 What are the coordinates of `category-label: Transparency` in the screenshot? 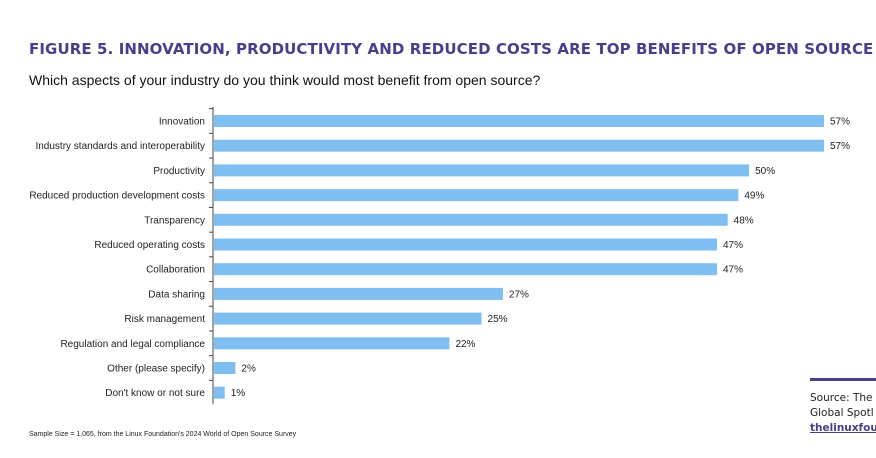 It's located at (174, 220).